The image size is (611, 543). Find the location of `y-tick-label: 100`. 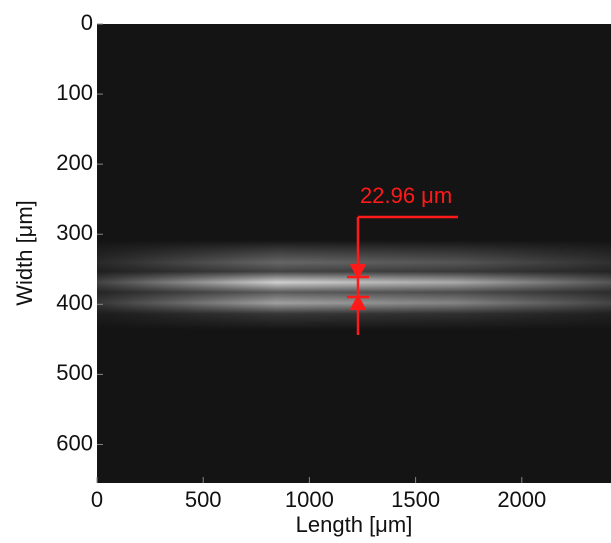

y-tick-label: 100 is located at coordinates (74, 92).